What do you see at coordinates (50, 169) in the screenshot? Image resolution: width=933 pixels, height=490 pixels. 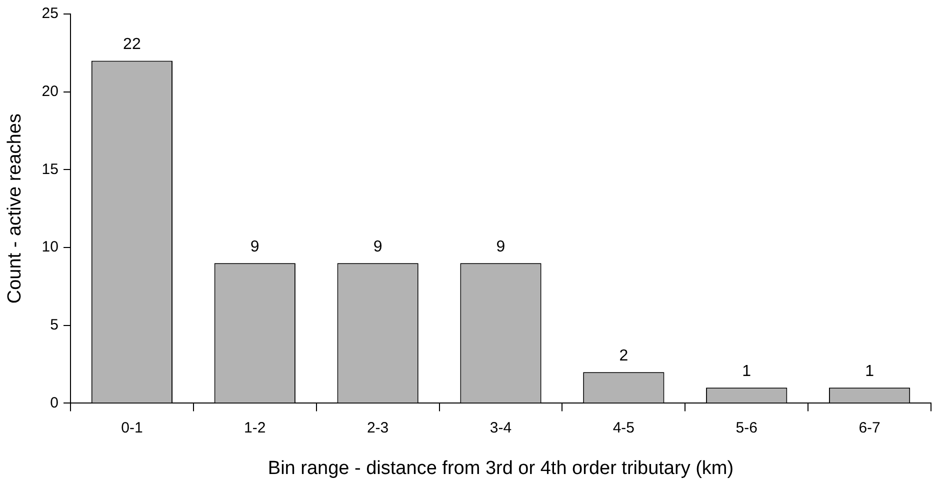 I see `y-tick-label: 15` at bounding box center [50, 169].